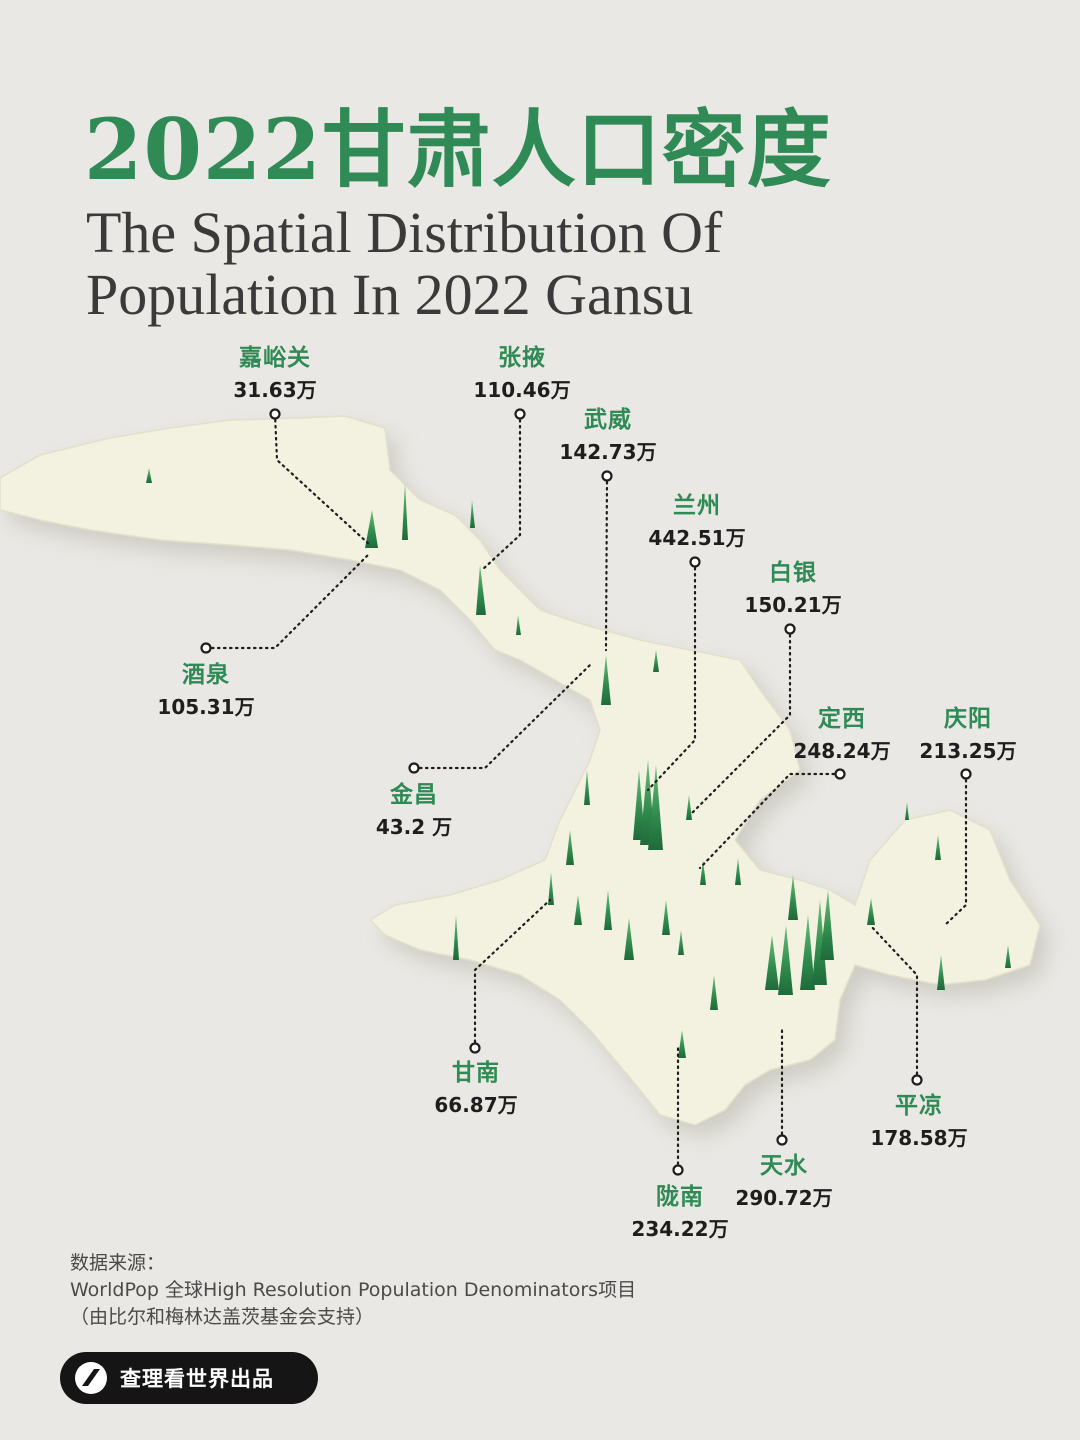  What do you see at coordinates (608, 452) in the screenshot?
I see `city-population: 142.73万` at bounding box center [608, 452].